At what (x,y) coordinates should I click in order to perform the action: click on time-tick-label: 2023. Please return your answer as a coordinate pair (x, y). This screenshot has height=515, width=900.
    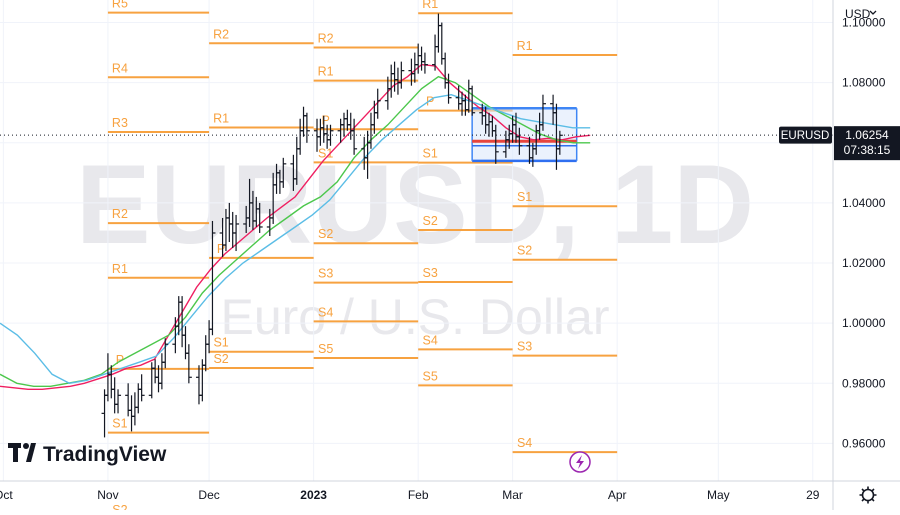
    Looking at the image, I should click on (313, 495).